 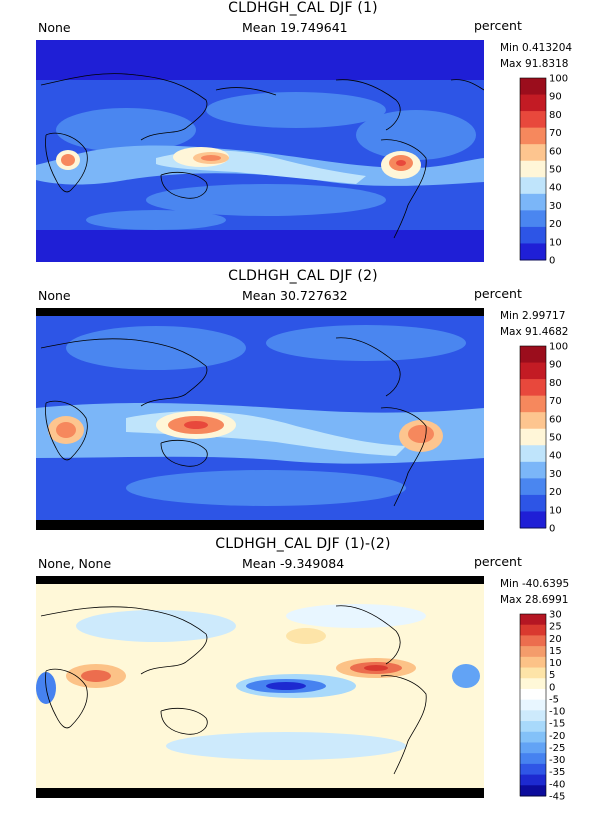 I want to click on max-label: Max 91.8318, so click(x=534, y=64).